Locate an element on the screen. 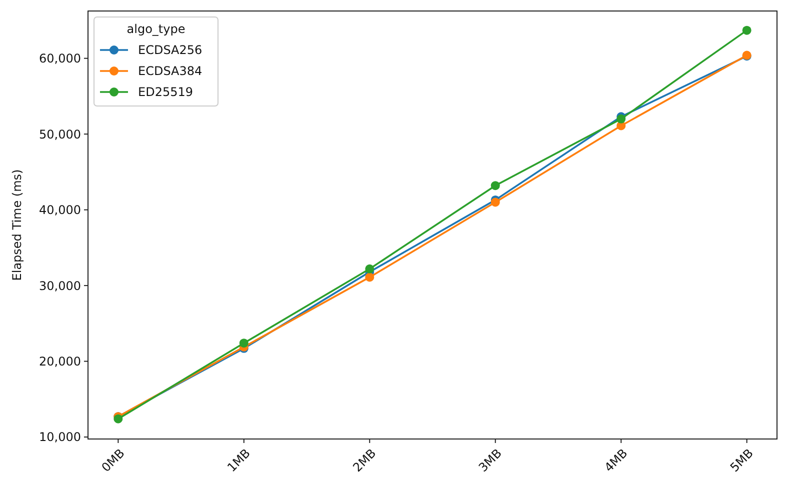 The image size is (787, 485). legend-title: algo_type is located at coordinates (156, 29).